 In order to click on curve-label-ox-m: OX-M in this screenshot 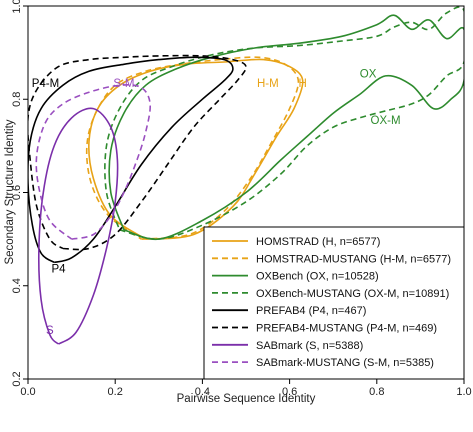, I will do `click(386, 121)`.